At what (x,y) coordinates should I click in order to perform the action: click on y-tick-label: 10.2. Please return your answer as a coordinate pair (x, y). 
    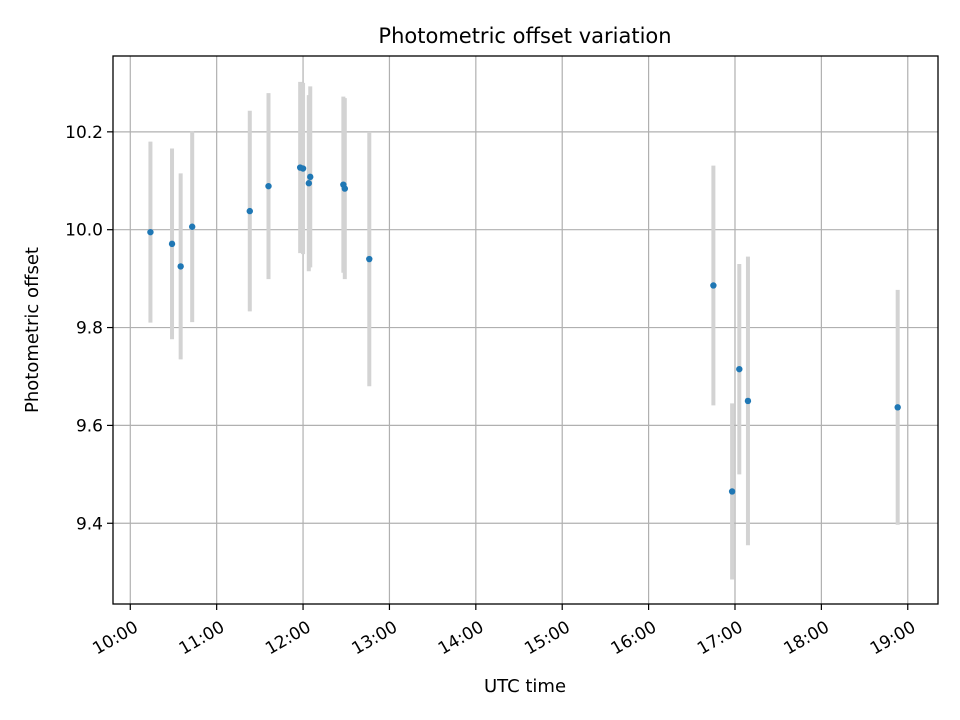
    Looking at the image, I should click on (84, 133).